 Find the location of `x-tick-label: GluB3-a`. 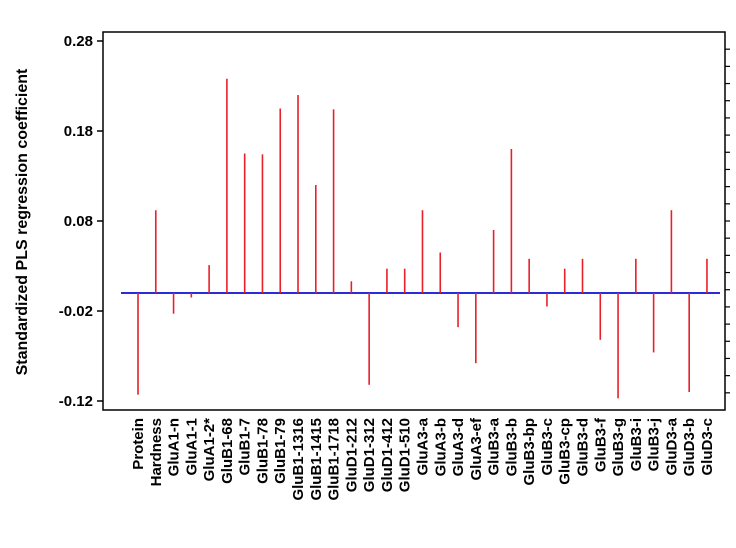

x-tick-label: GluB3-a is located at coordinates (494, 446).